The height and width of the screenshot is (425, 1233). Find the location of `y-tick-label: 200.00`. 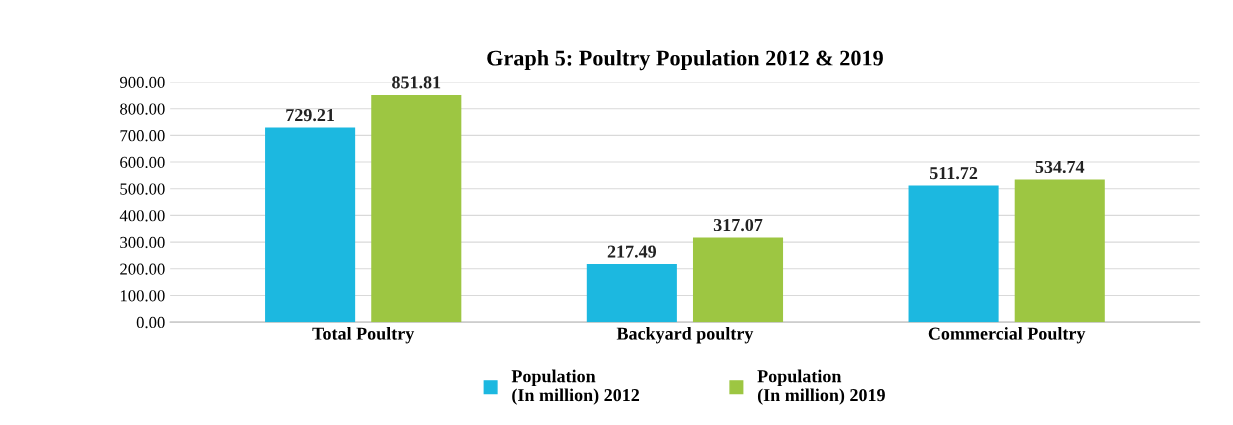

y-tick-label: 200.00 is located at coordinates (142, 269).